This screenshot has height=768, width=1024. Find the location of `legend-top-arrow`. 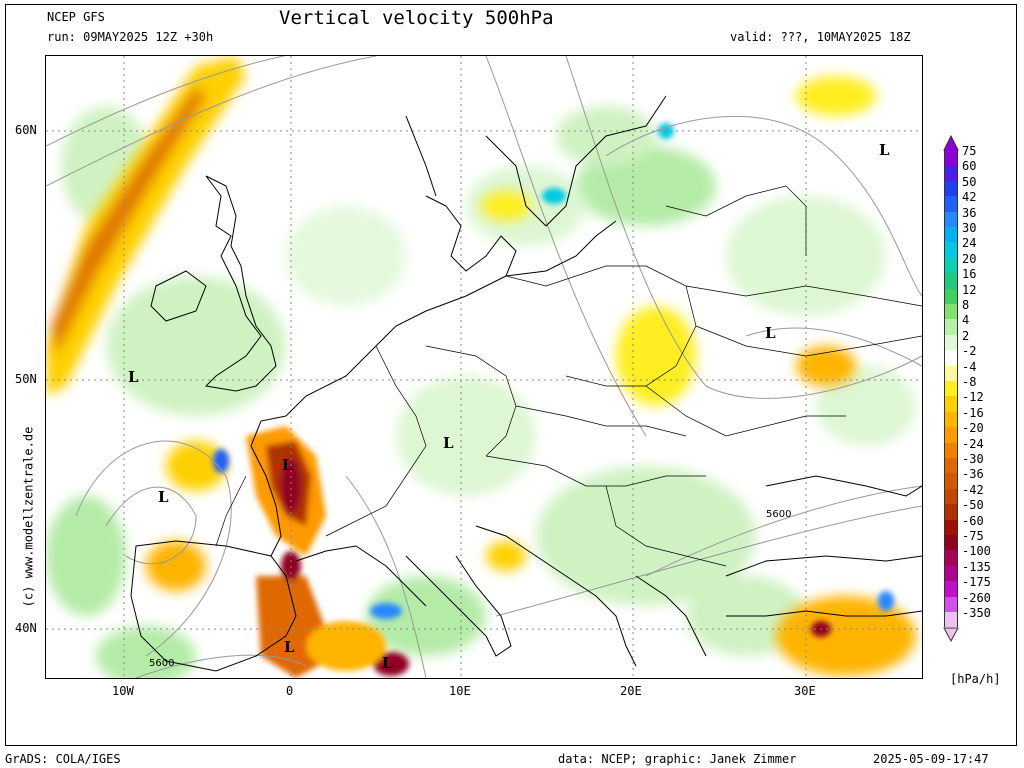

legend-top-arrow is located at coordinates (951, 143).